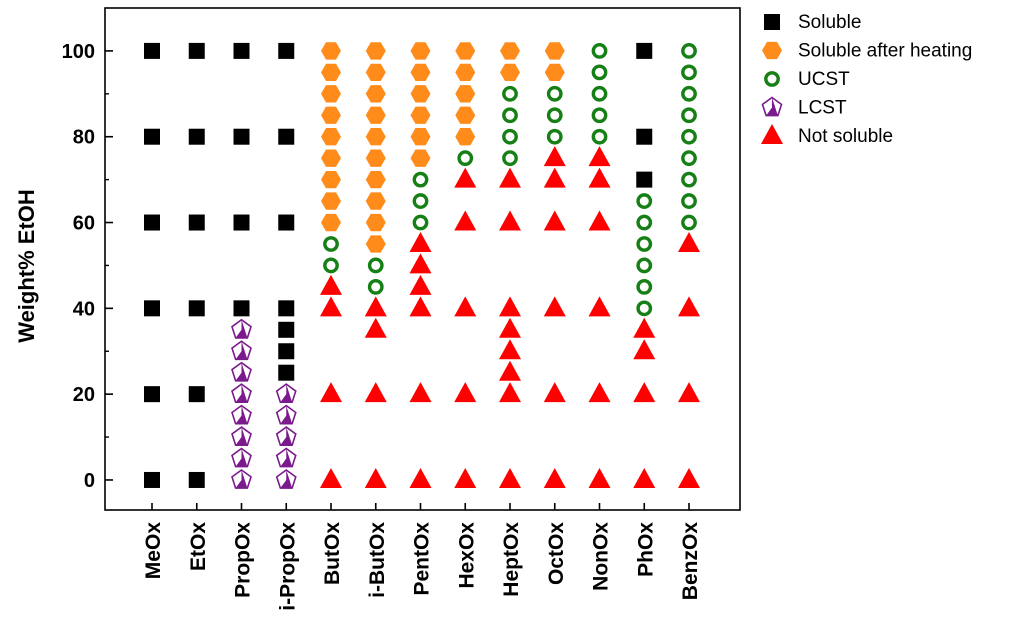  Describe the element at coordinates (466, 555) in the screenshot. I see `x-tick-label-hexox: HexOx` at that location.